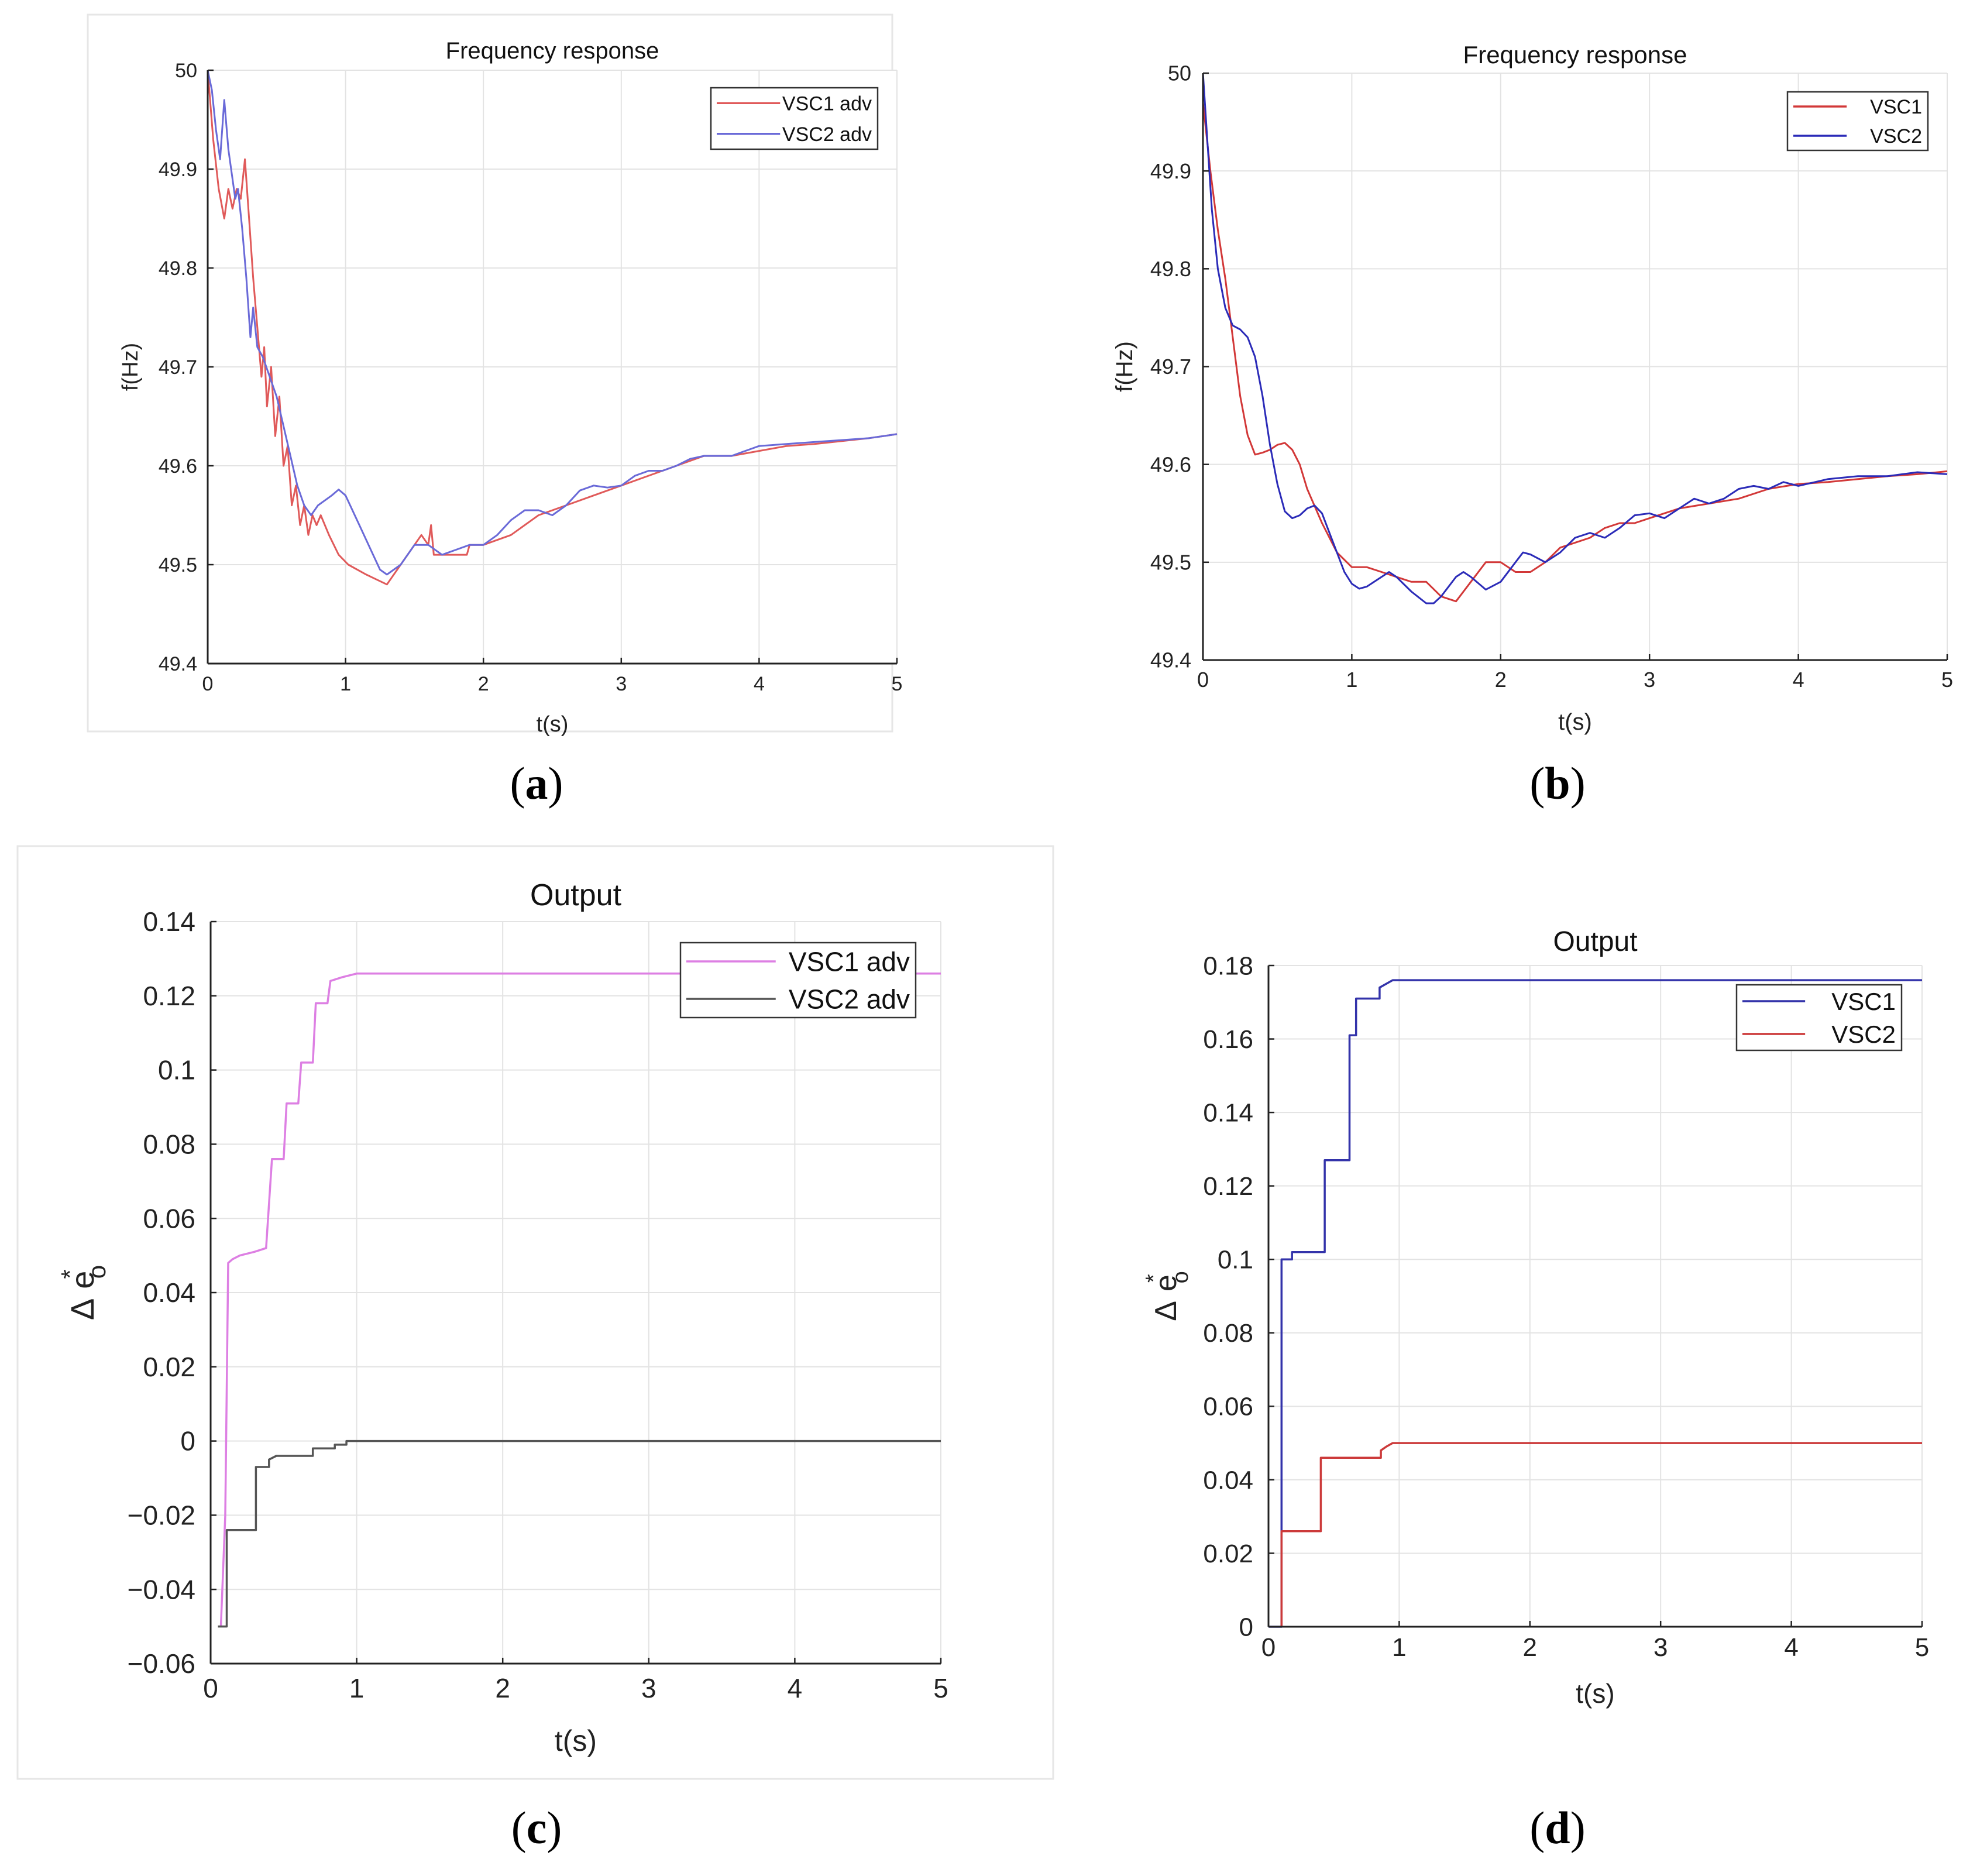 The image size is (1963, 1876). I want to click on y-tick-label: 0, so click(1246, 1627).